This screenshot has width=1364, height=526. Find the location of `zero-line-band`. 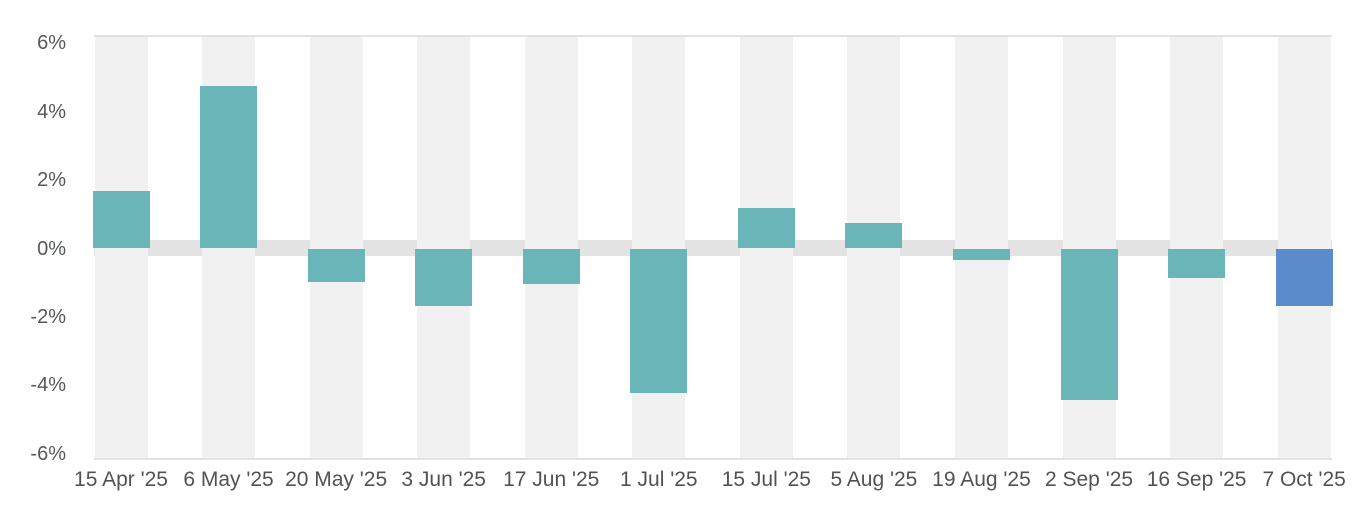

zero-line-band is located at coordinates (713, 248).